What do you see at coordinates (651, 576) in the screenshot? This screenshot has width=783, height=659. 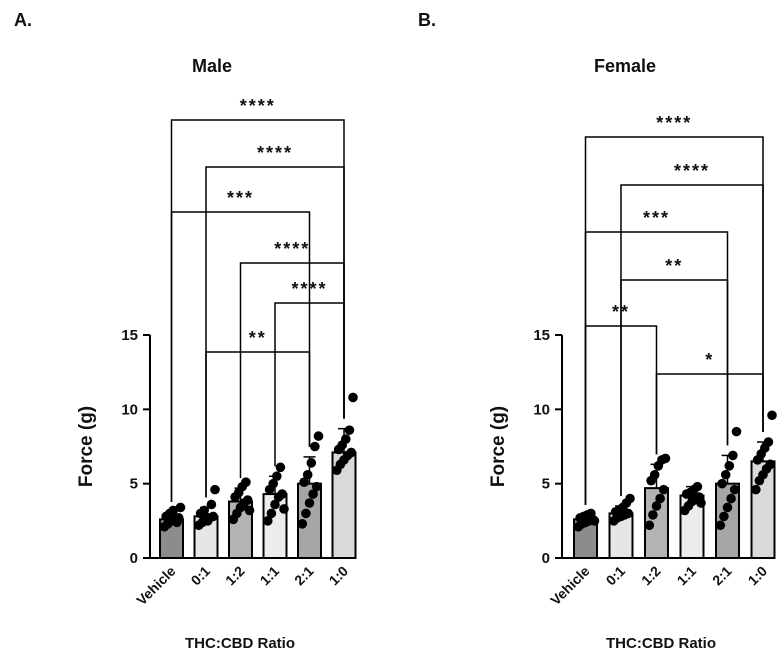 I see `chart2-x-tick-label: 1:2` at bounding box center [651, 576].